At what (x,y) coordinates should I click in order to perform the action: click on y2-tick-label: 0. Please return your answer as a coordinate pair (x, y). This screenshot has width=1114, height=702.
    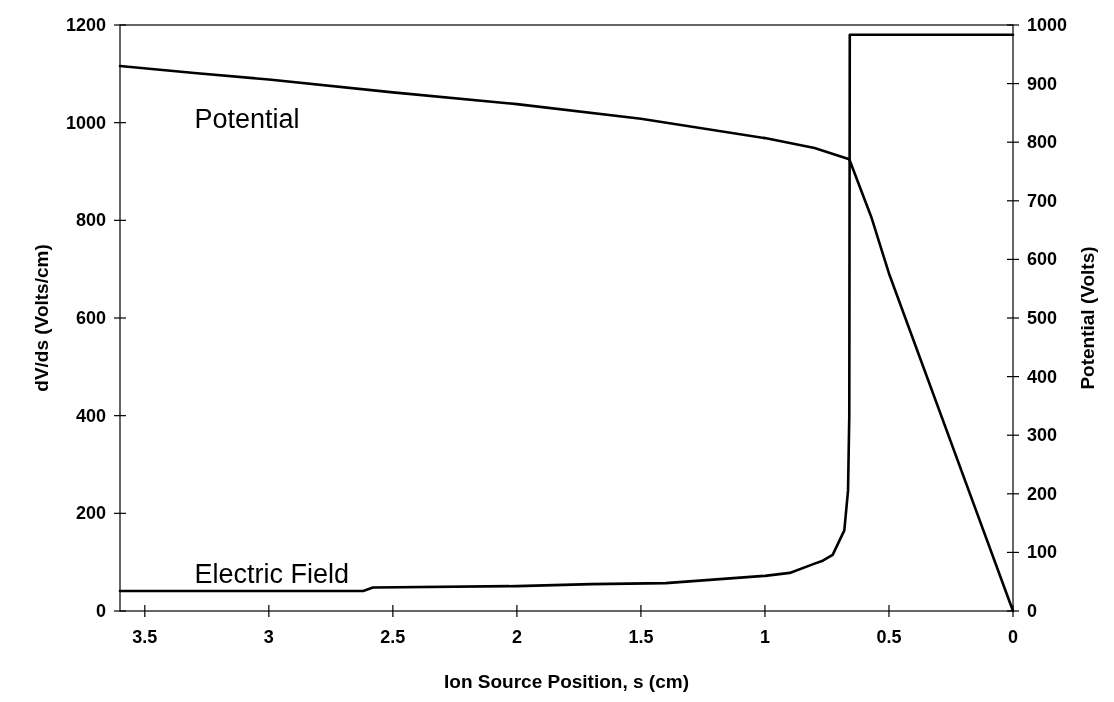
    Looking at the image, I should click on (1032, 611).